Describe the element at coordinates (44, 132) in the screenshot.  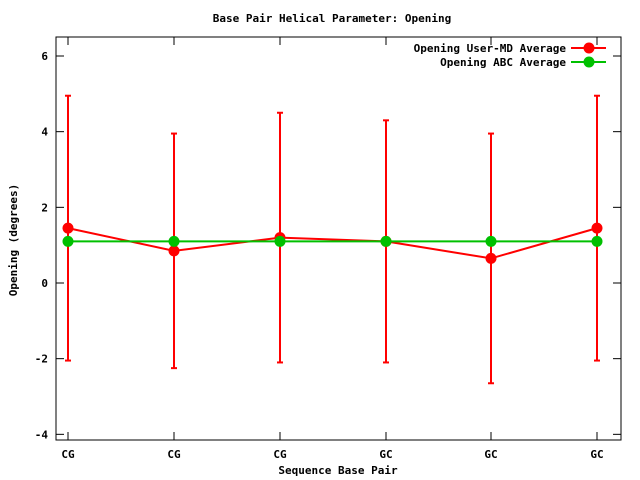
I see `y-tick-label: 4` at that location.